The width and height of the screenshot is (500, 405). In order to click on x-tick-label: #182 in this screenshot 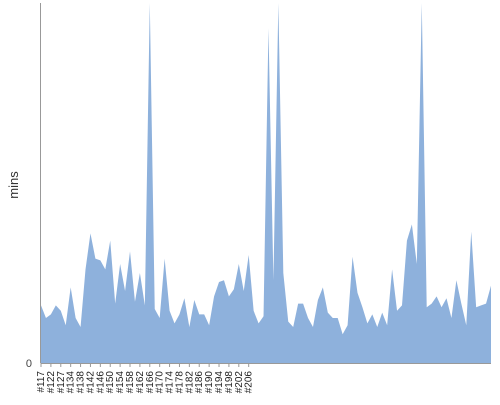, I will do `click(189, 382)`.